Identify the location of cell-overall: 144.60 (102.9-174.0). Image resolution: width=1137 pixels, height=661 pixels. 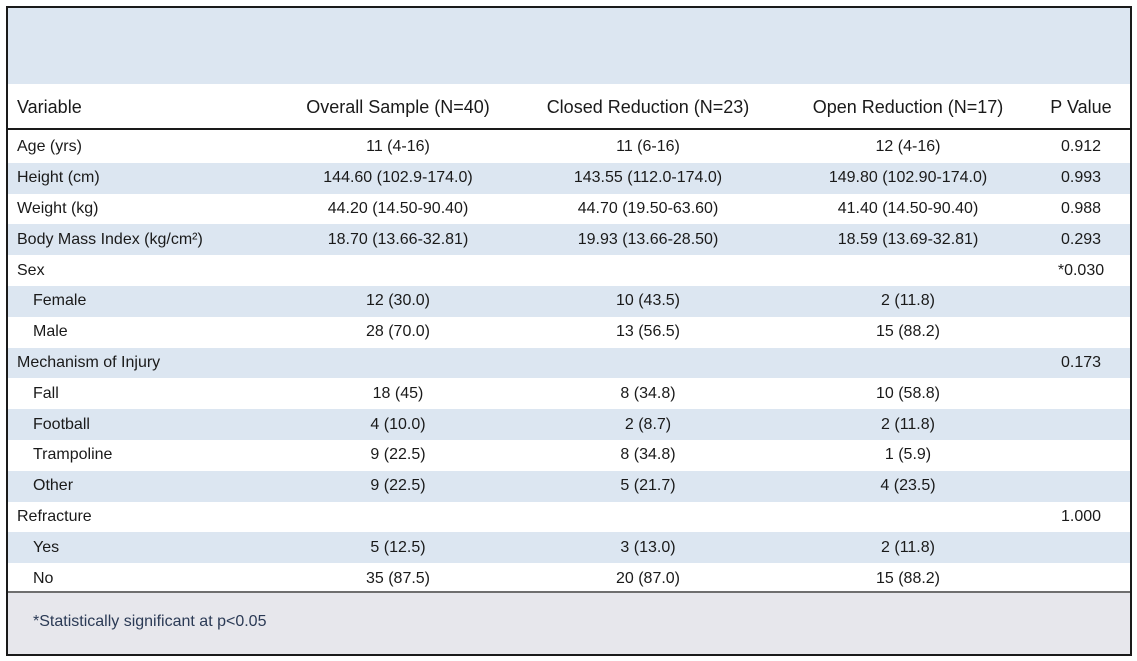
(398, 178).